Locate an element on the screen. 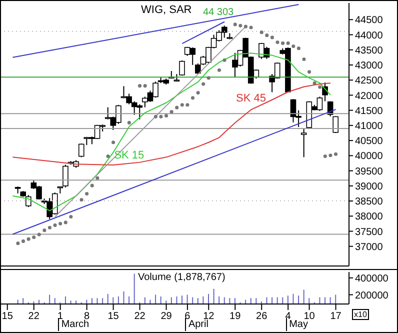  y-tick-label: 39500 is located at coordinates (369, 172).